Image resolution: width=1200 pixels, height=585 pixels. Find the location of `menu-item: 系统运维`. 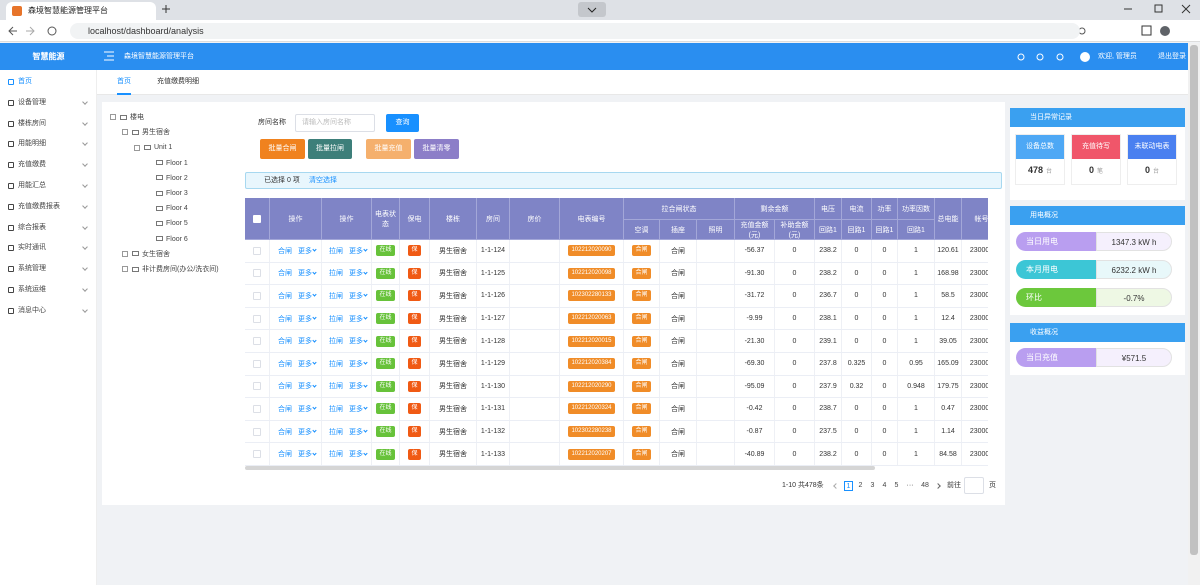

menu-item: 系统运维 is located at coordinates (48, 290).